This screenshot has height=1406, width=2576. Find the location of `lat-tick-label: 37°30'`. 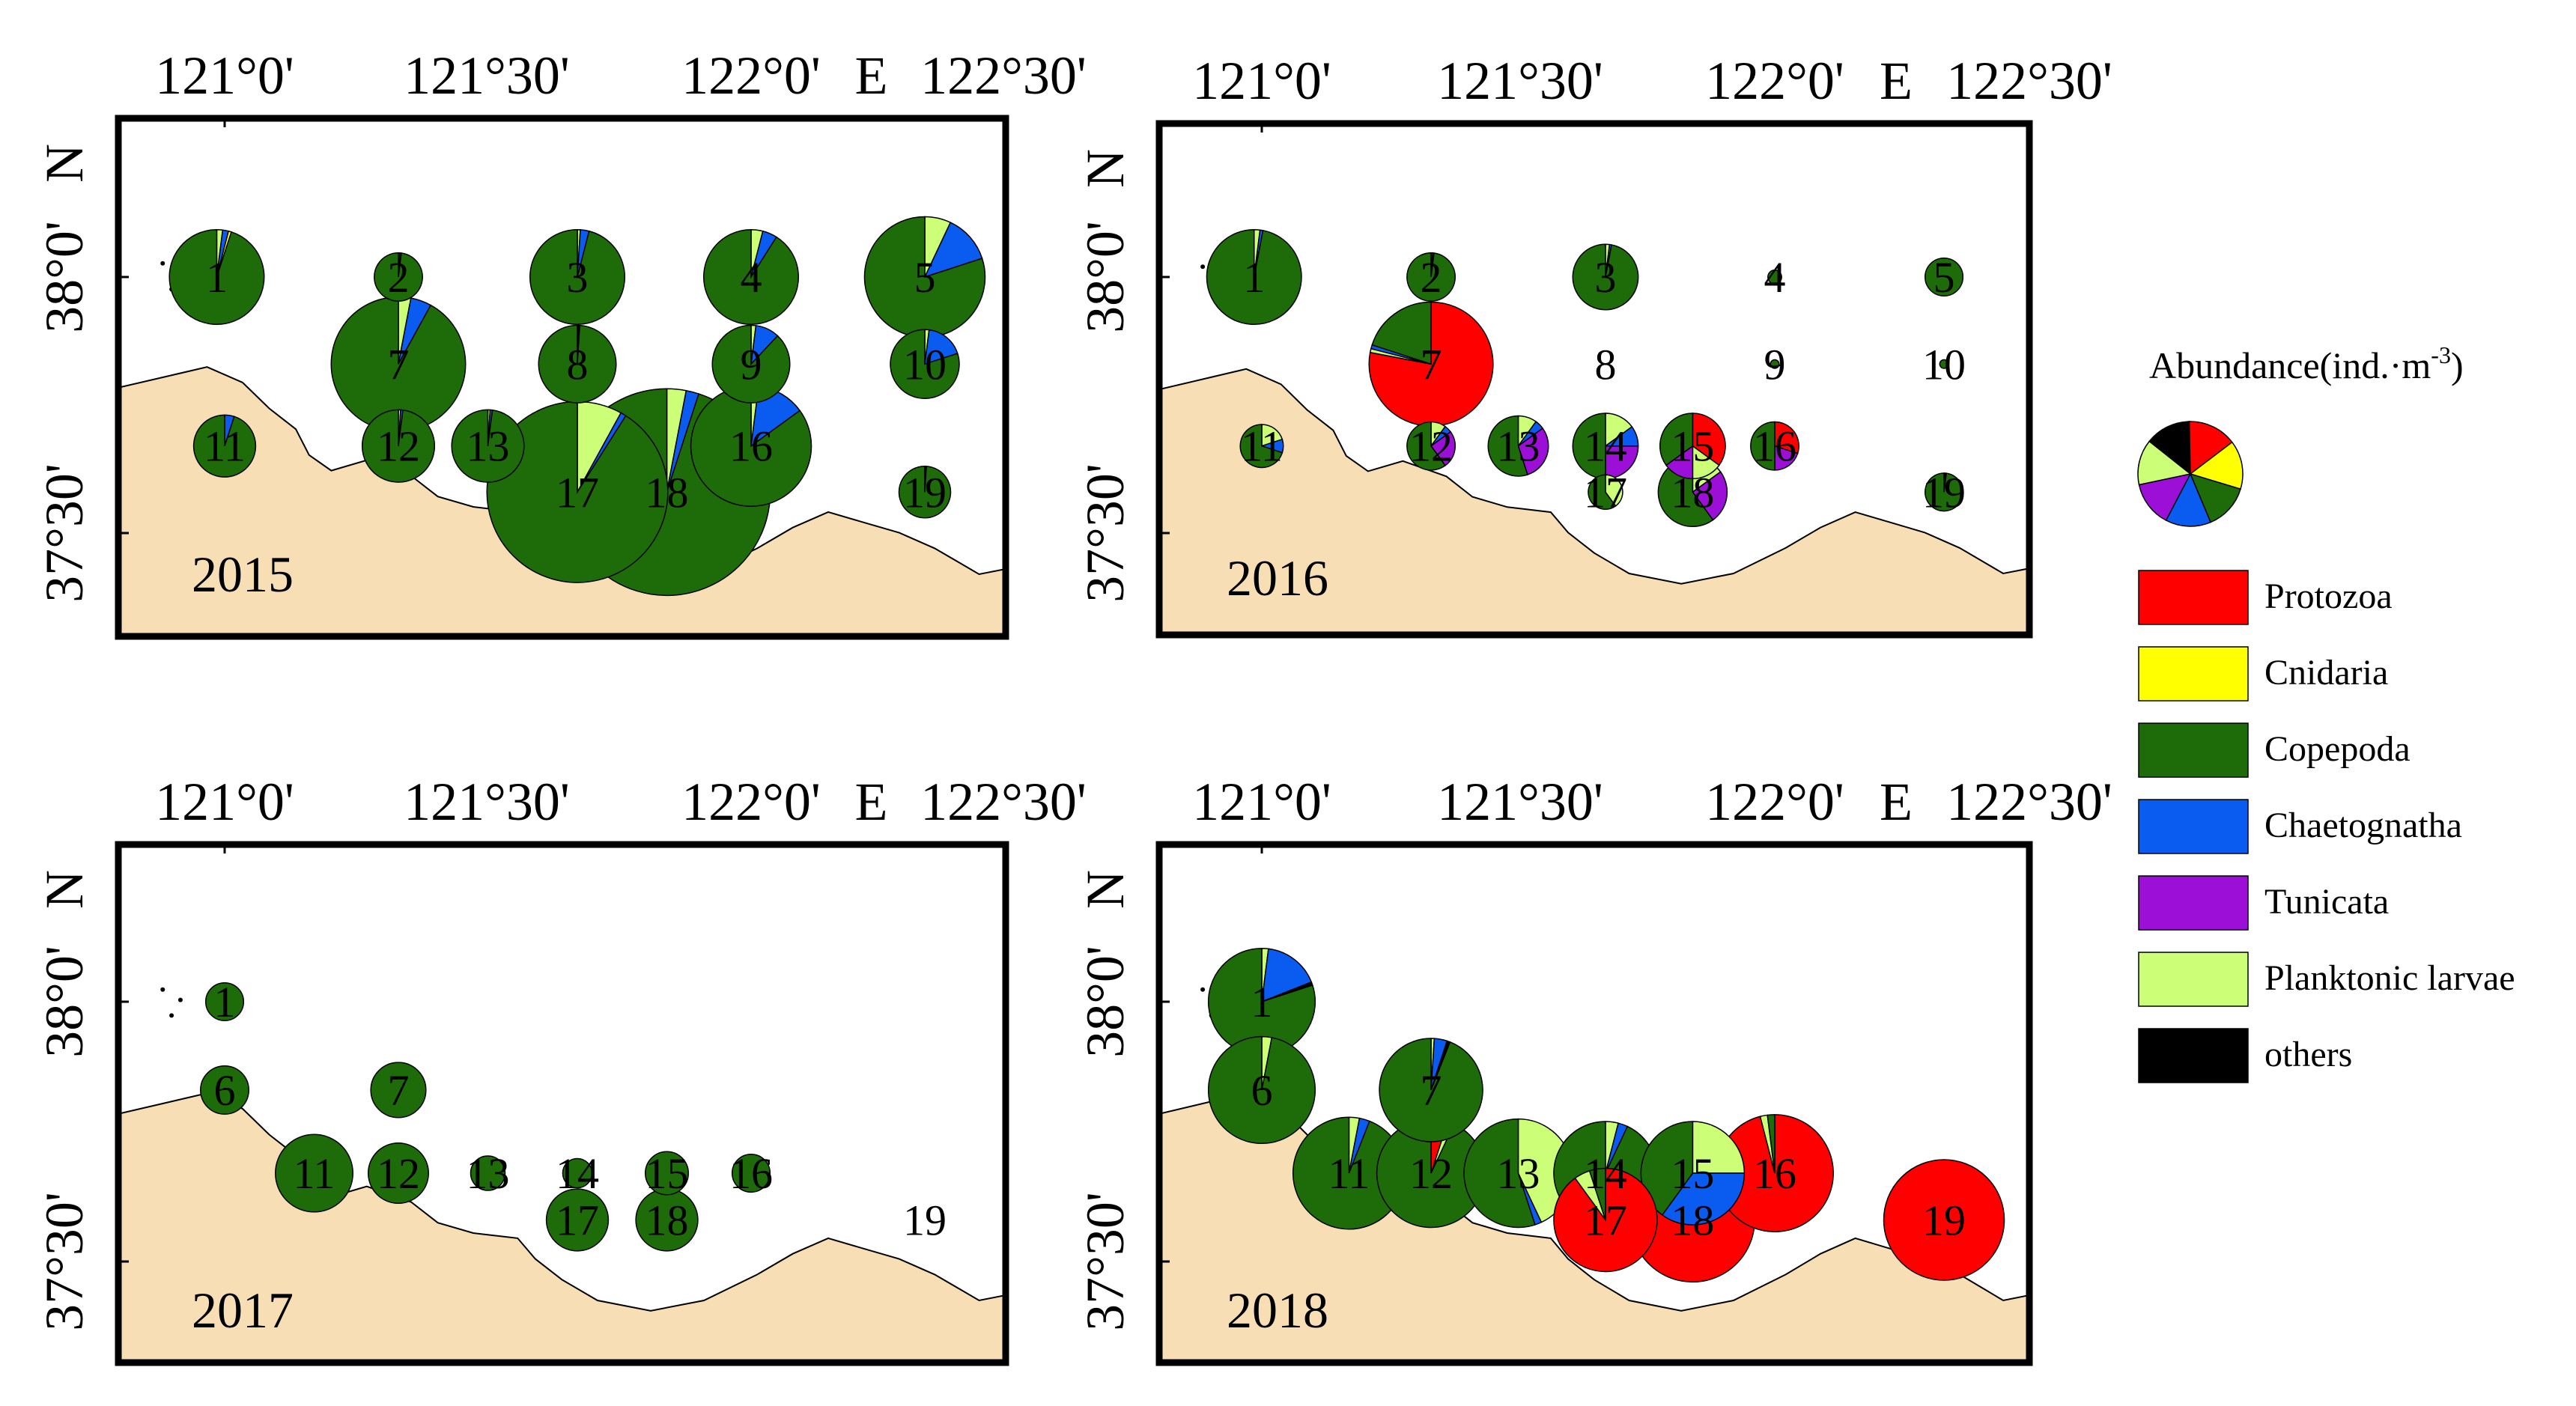

lat-tick-label: 37°30' is located at coordinates (1105, 1261).